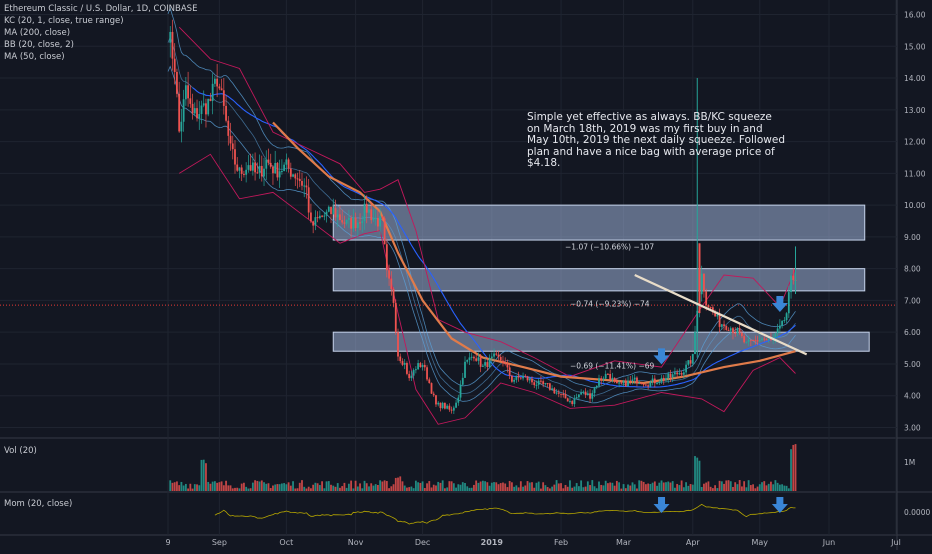 This screenshot has height=554, width=932. I want to click on y-tick-label: 8.00, so click(912, 269).